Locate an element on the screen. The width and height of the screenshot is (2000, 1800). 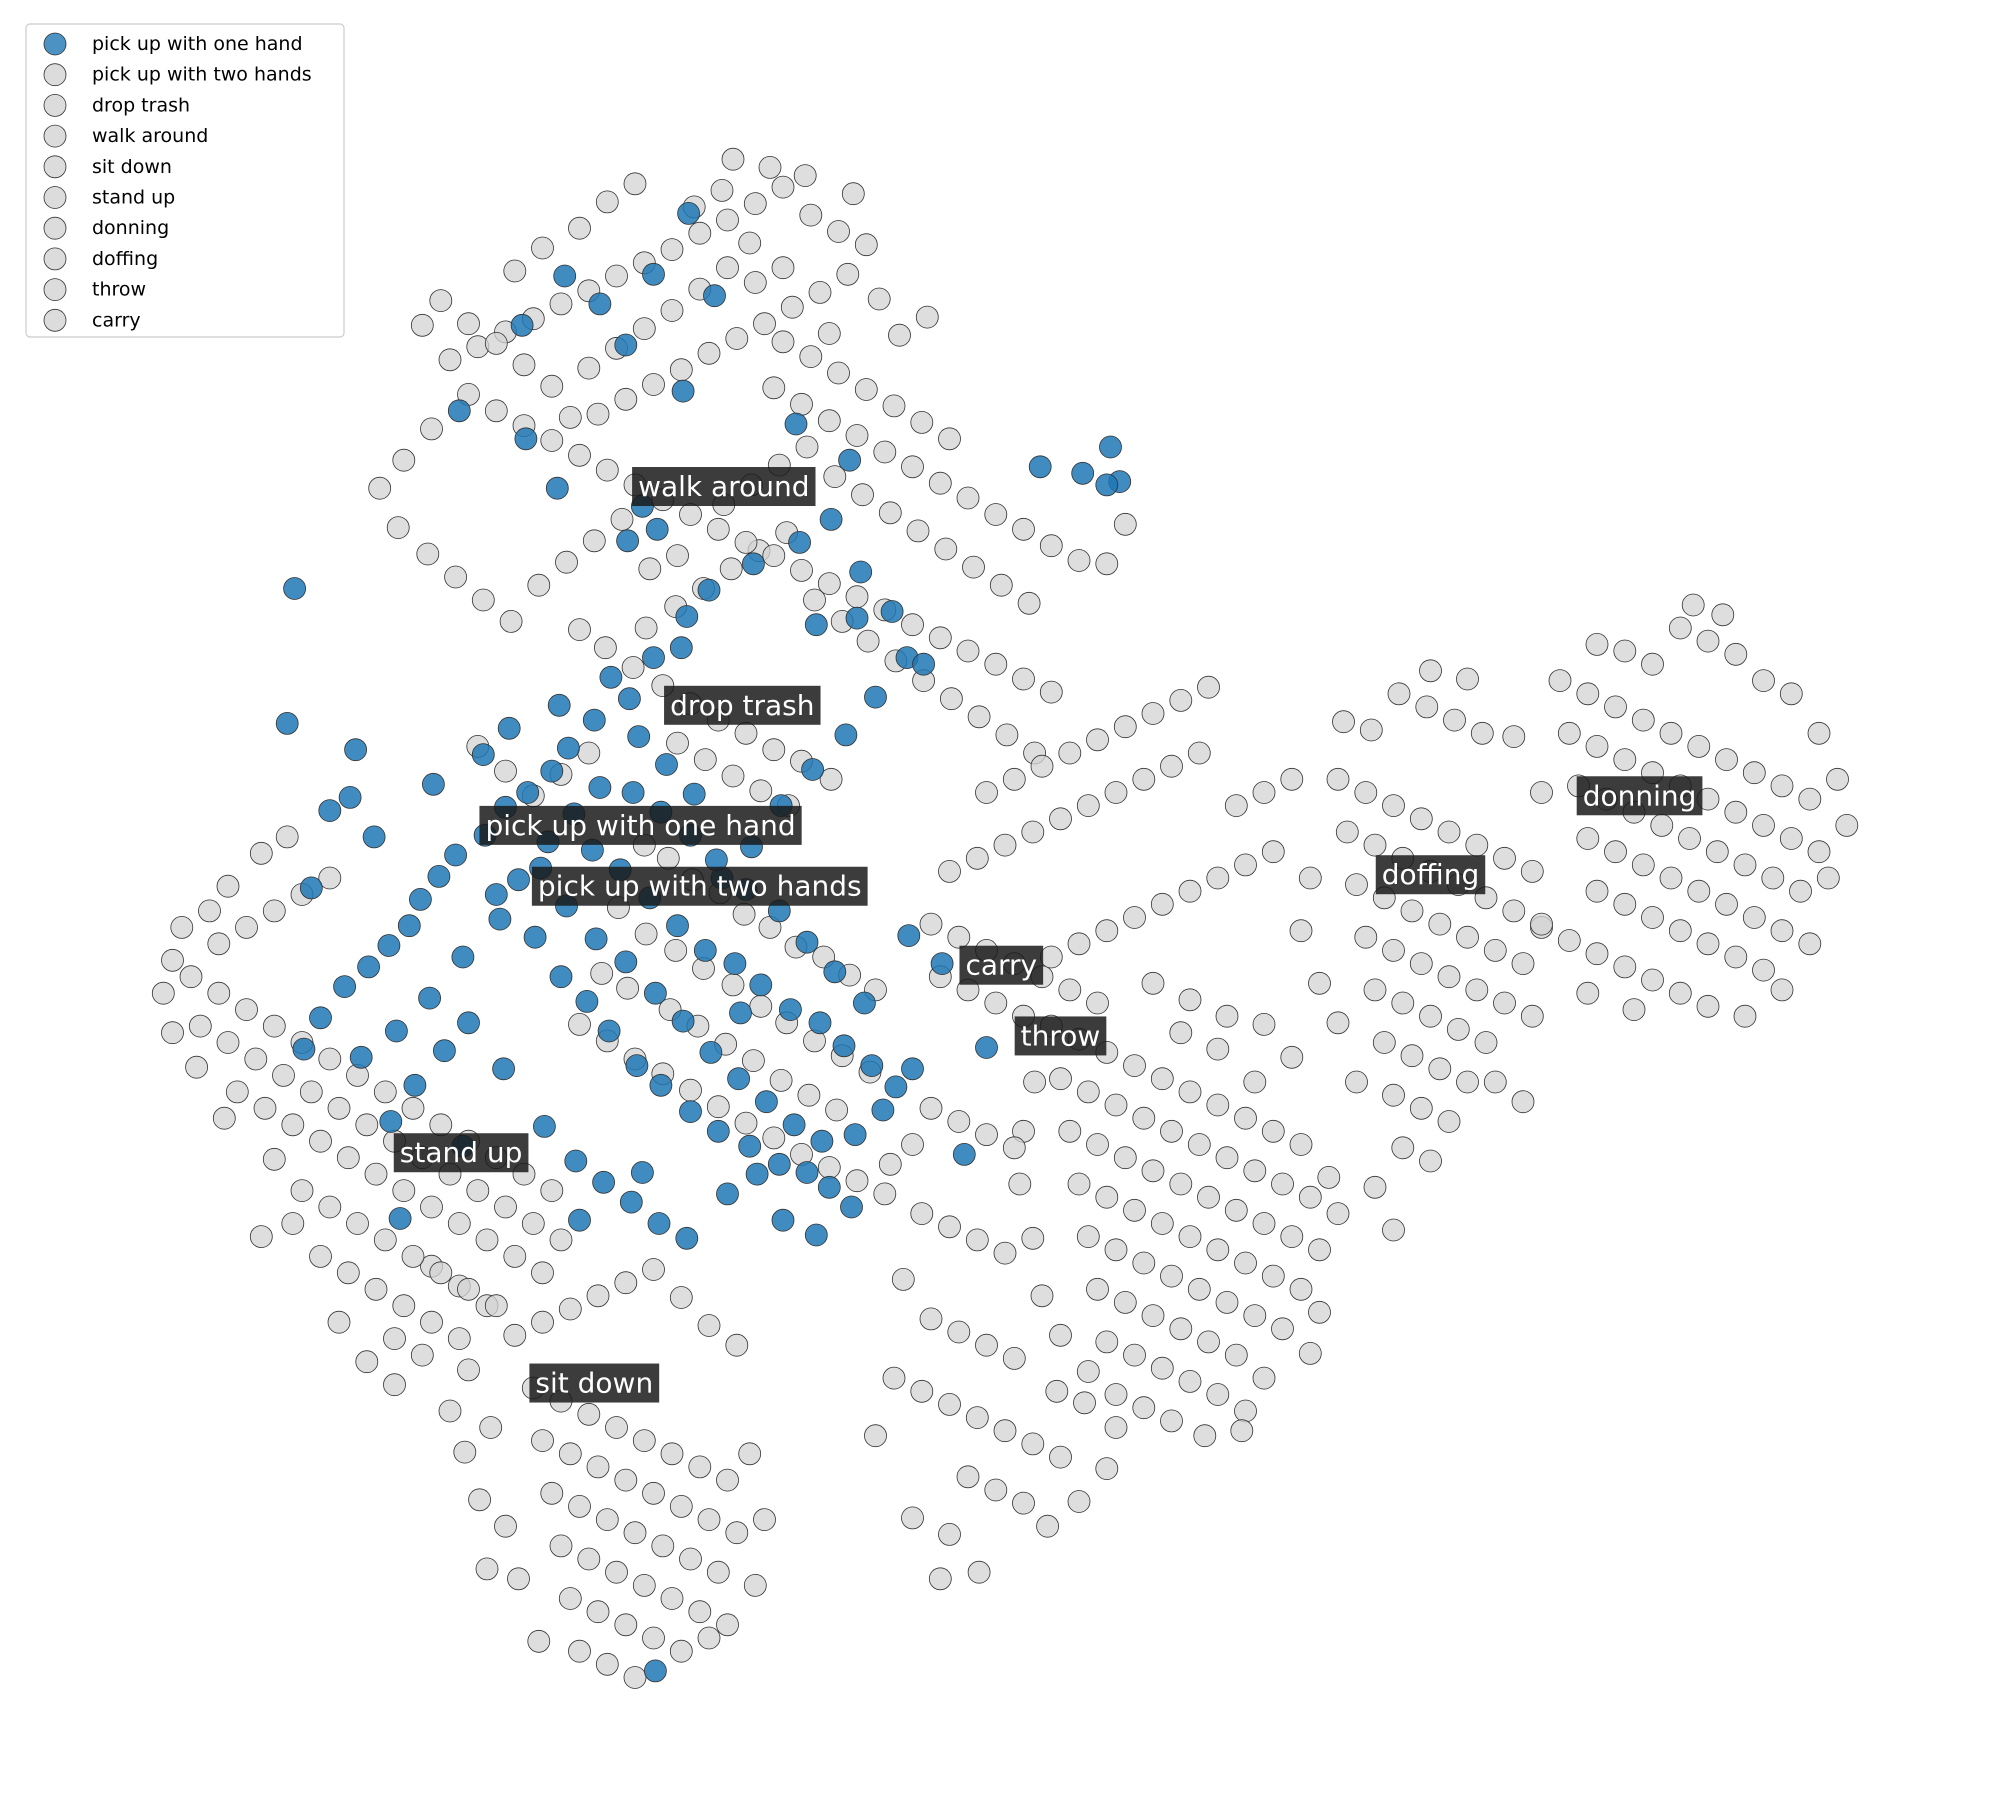
legend-label: doffing is located at coordinates (125, 259).